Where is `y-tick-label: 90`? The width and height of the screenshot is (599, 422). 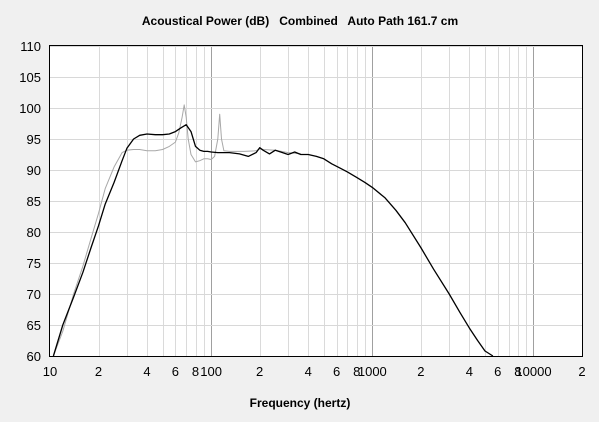
y-tick-label: 90 is located at coordinates (34, 170).